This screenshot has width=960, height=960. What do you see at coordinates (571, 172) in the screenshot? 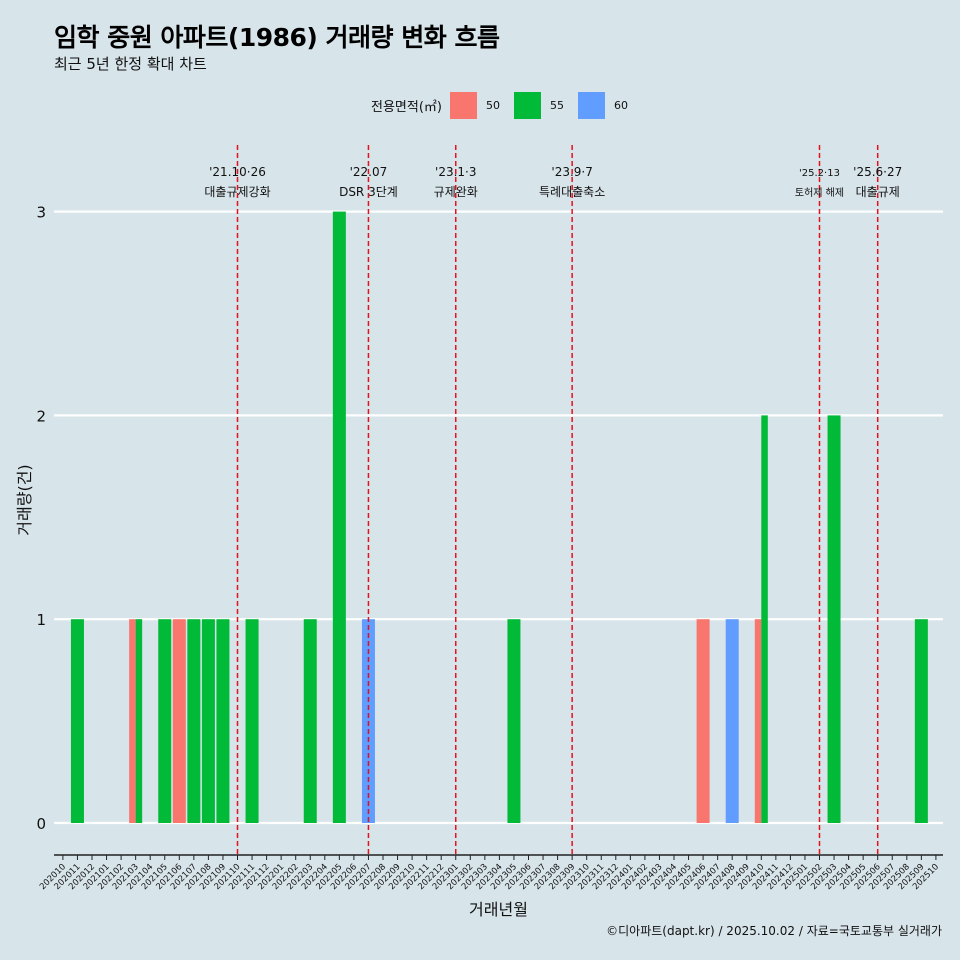
I see `event-date-3: '23.9·7` at bounding box center [571, 172].